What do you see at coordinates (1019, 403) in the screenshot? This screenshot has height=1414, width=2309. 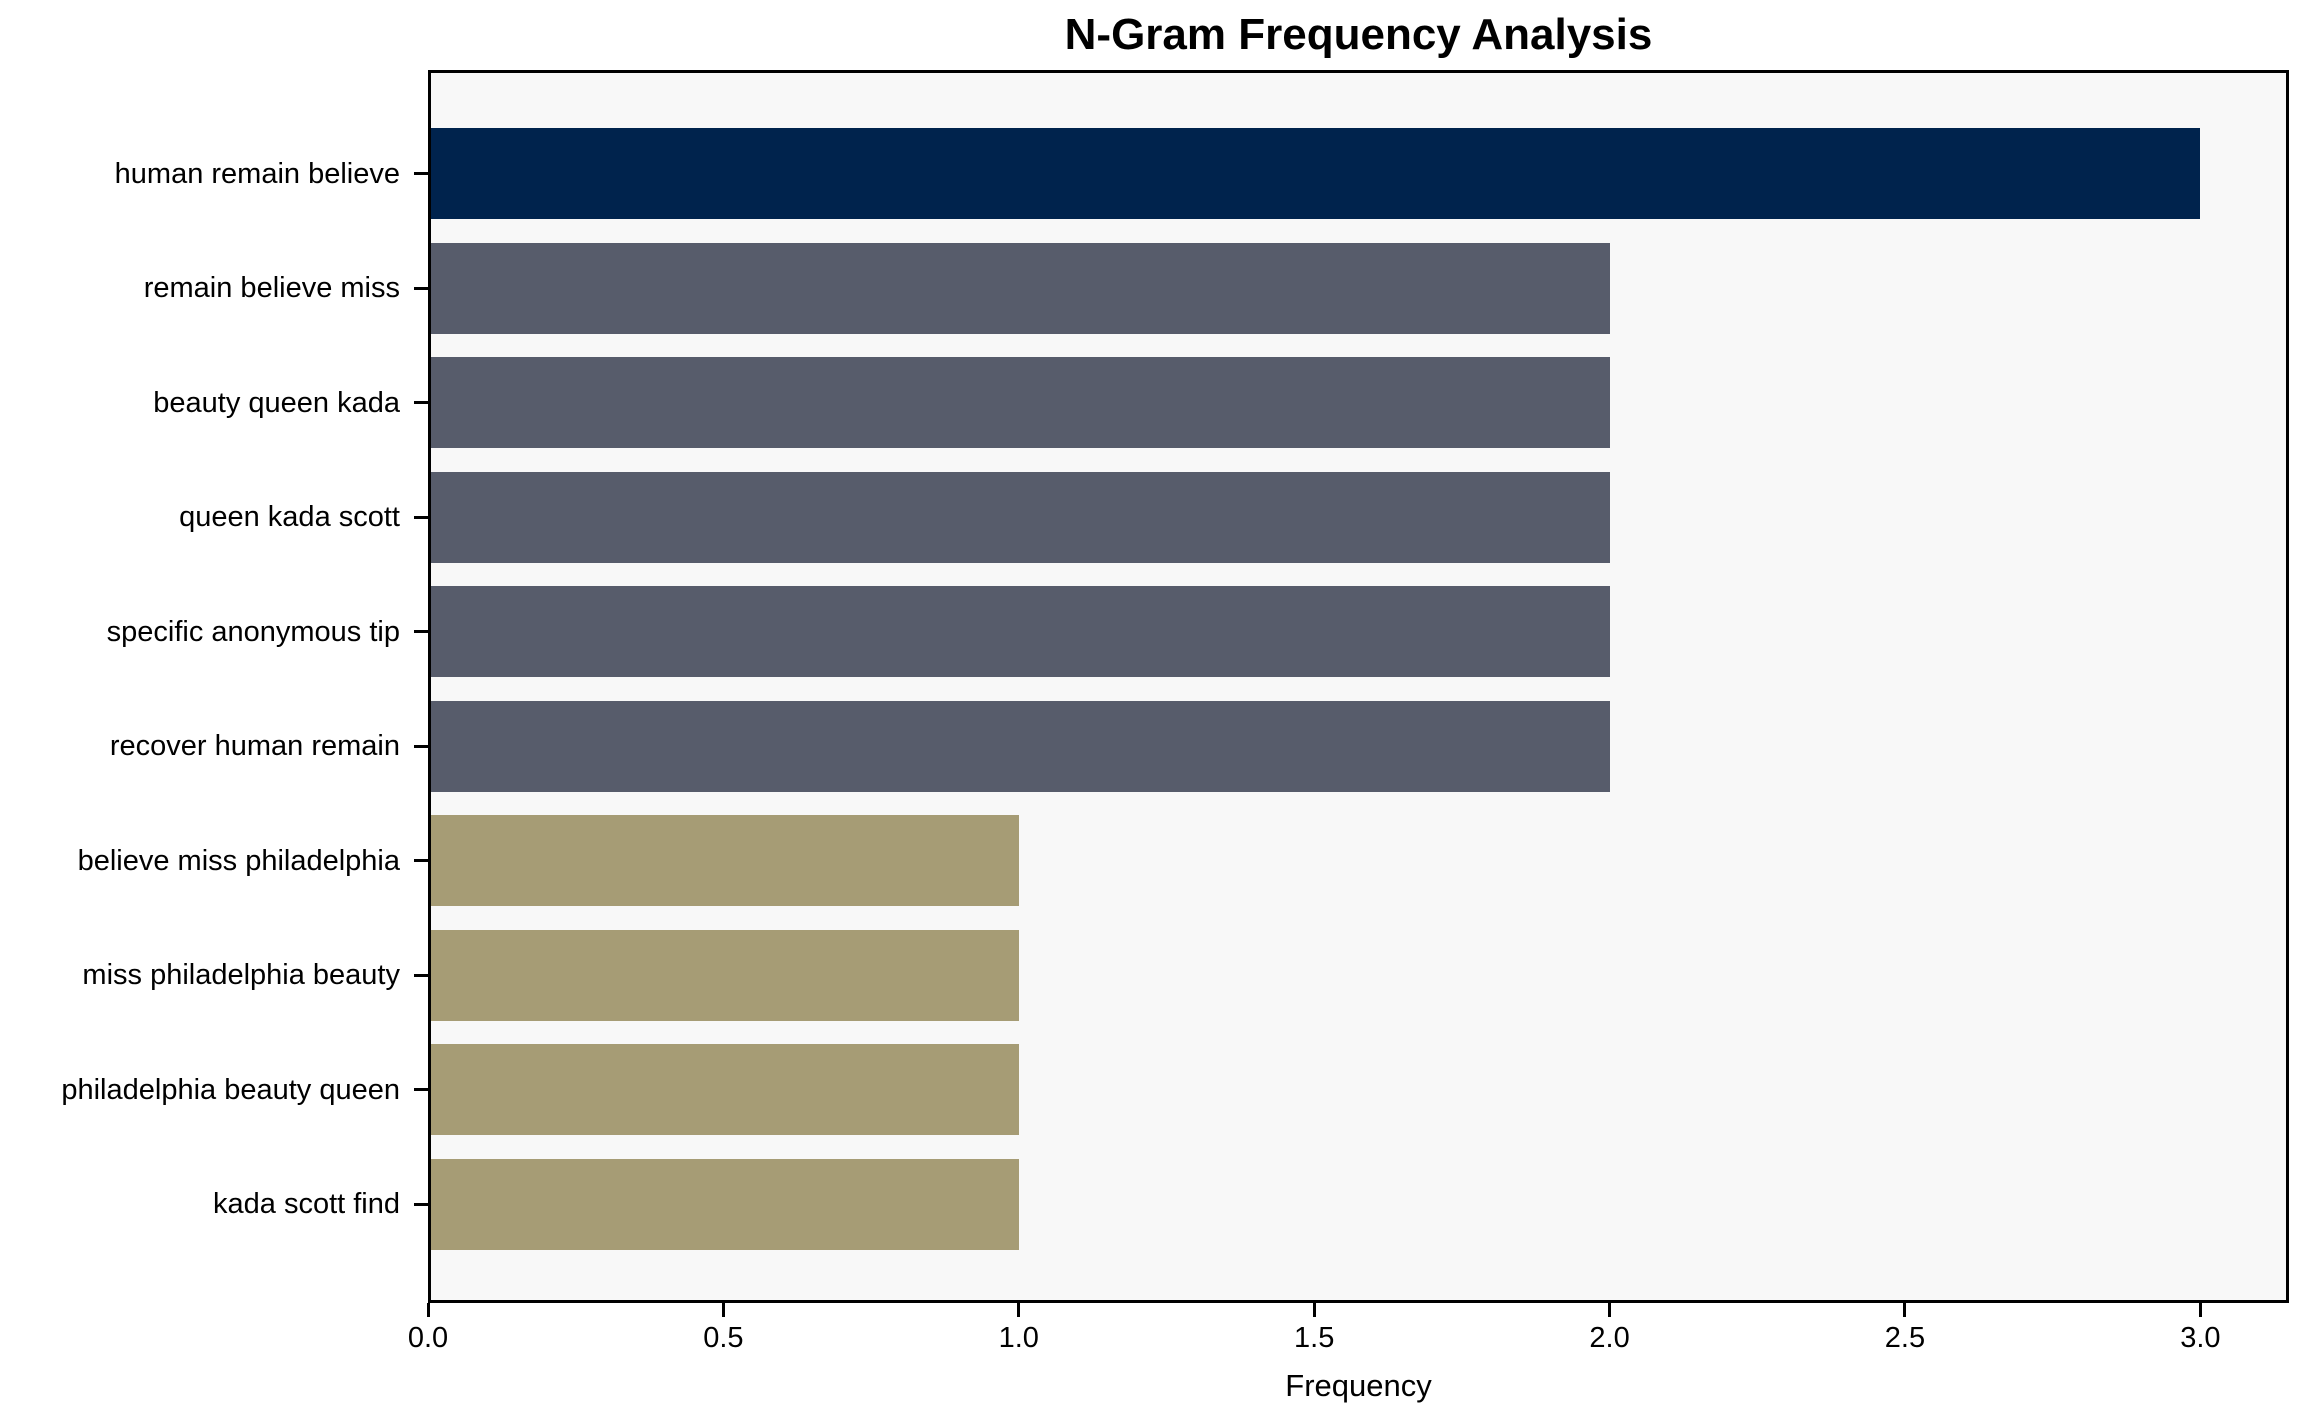 I see `bar-beauty-queen-kada` at bounding box center [1019, 403].